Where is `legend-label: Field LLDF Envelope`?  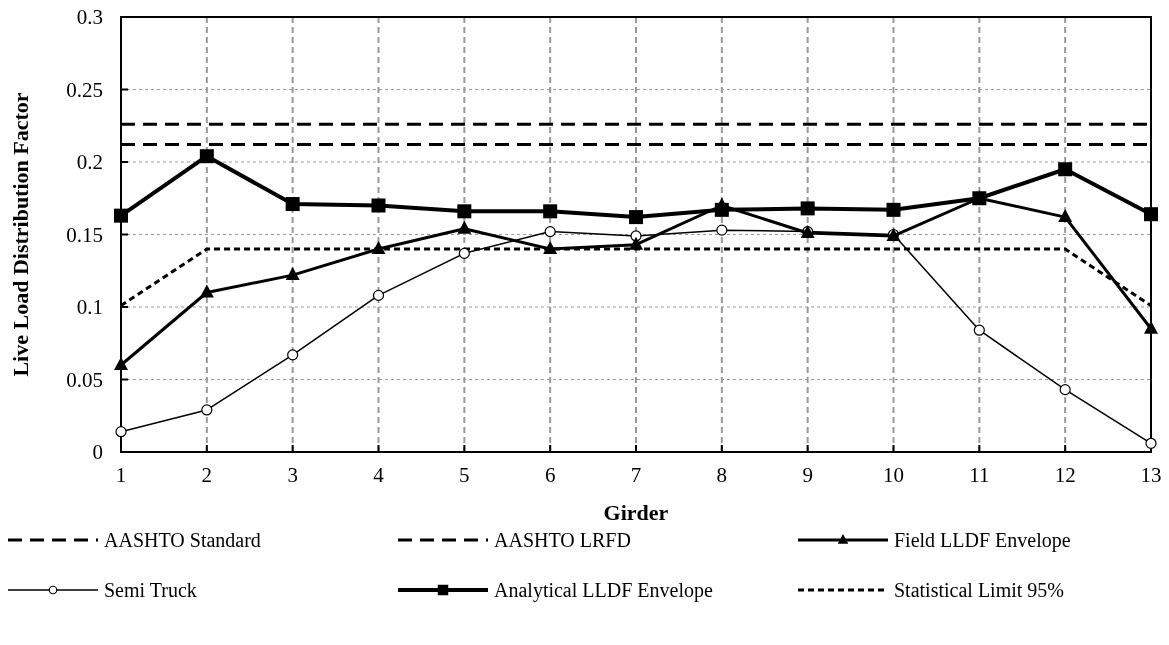 legend-label: Field LLDF Envelope is located at coordinates (982, 540).